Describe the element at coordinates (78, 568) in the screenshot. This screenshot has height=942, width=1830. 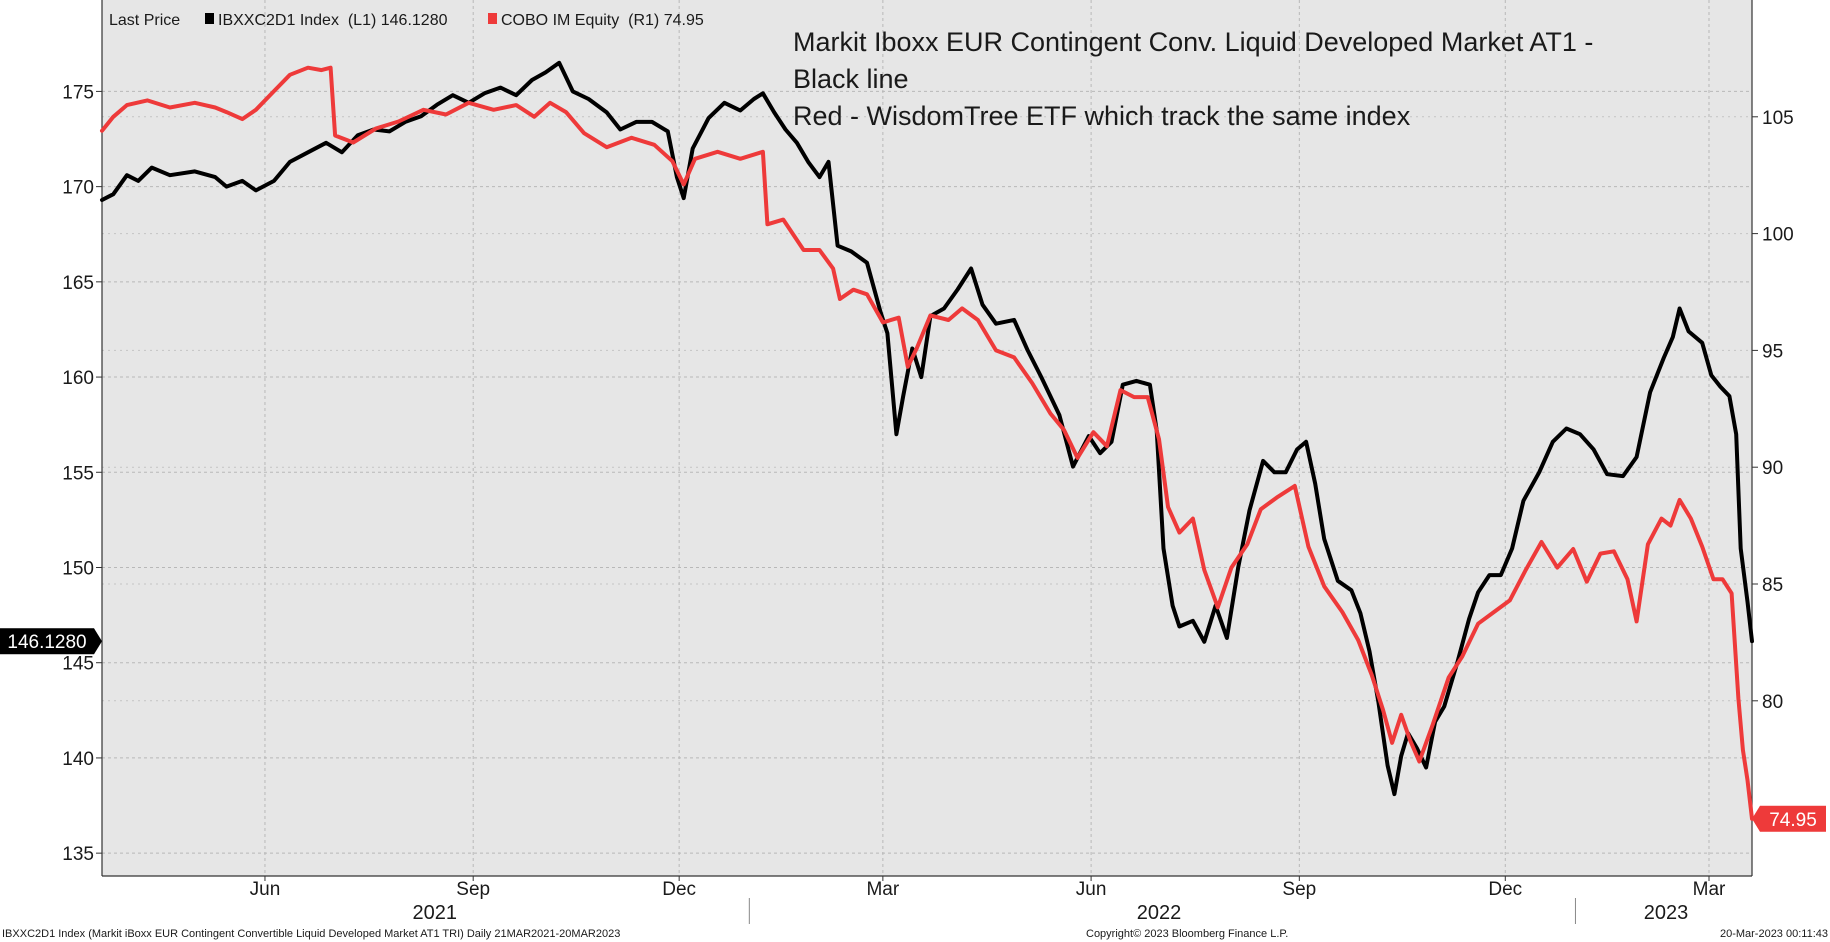
I see `y-left-tick-label: 150` at that location.